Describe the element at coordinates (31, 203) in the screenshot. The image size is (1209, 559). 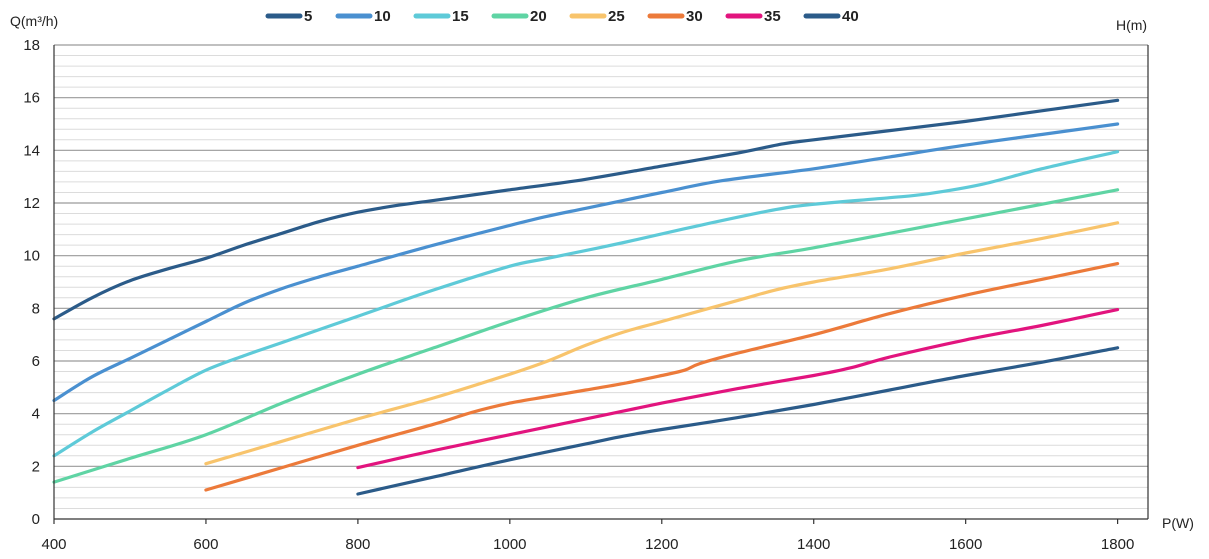
I see `y-tick-label: 12` at that location.